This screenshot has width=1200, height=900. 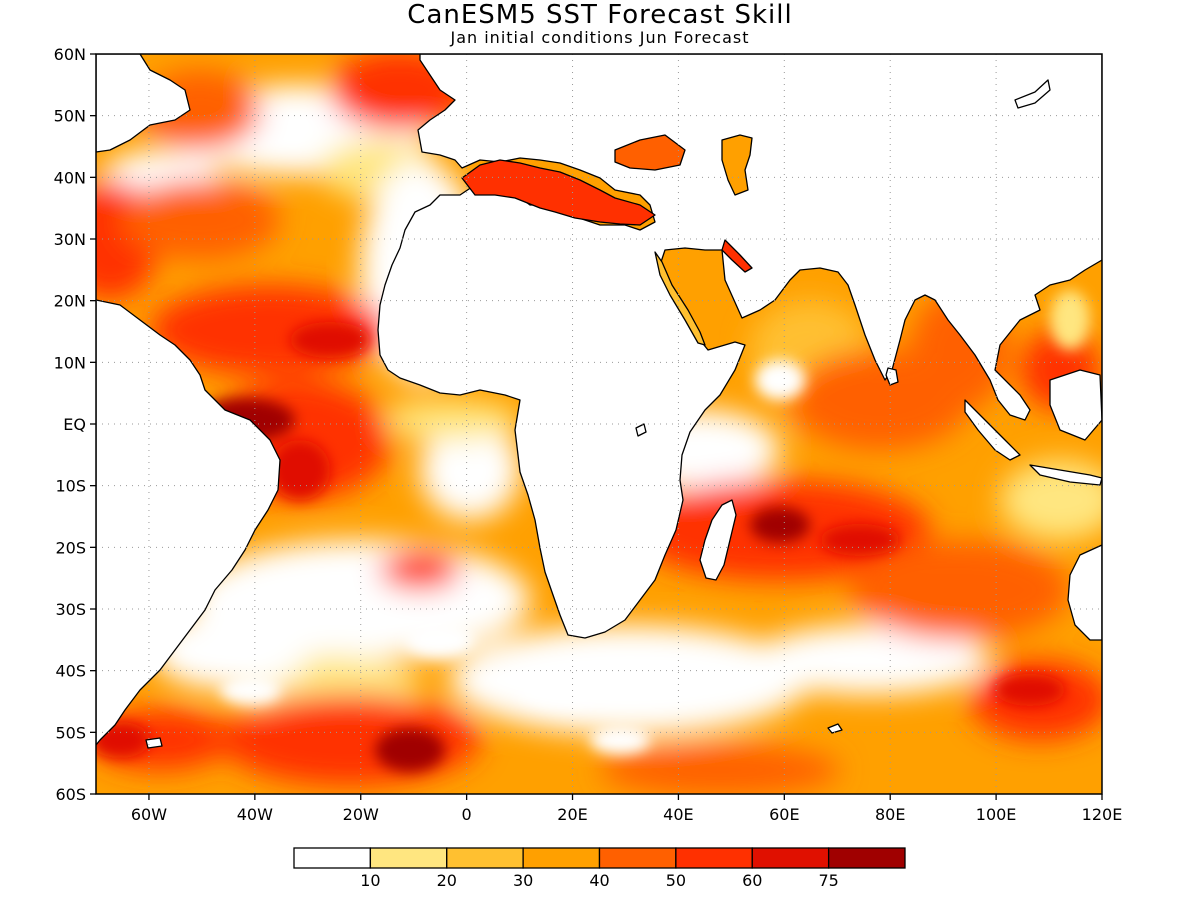 What do you see at coordinates (828, 880) in the screenshot?
I see `colorbar-label: 75` at bounding box center [828, 880].